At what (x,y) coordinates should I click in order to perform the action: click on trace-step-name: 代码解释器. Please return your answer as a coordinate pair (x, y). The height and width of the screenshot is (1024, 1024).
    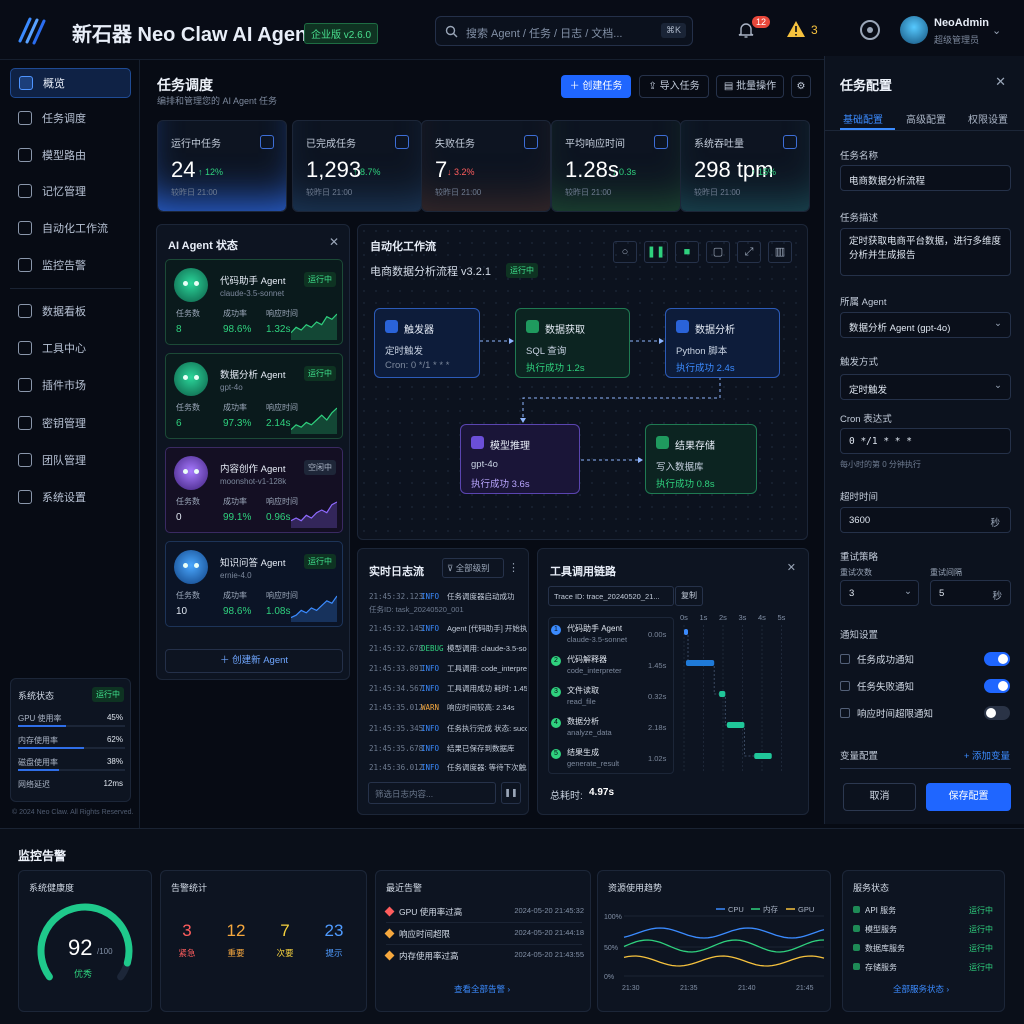
    Looking at the image, I should click on (587, 659).